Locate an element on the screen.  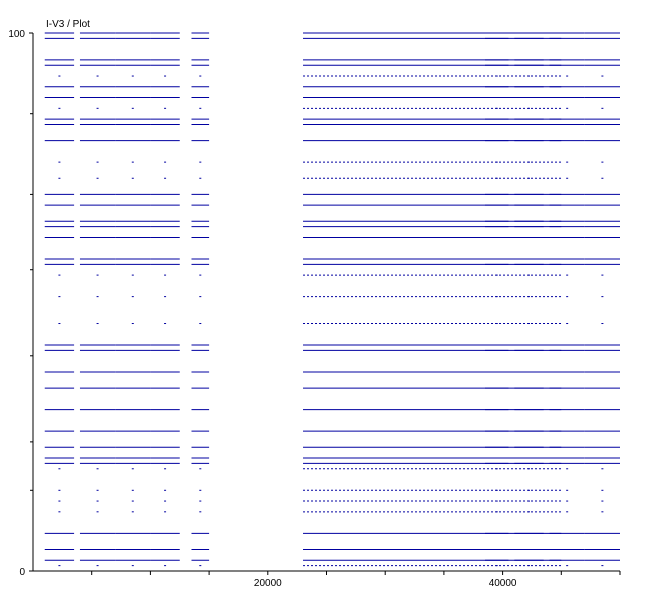
y-axis-ticks: 0 100 is located at coordinates (20, 303).